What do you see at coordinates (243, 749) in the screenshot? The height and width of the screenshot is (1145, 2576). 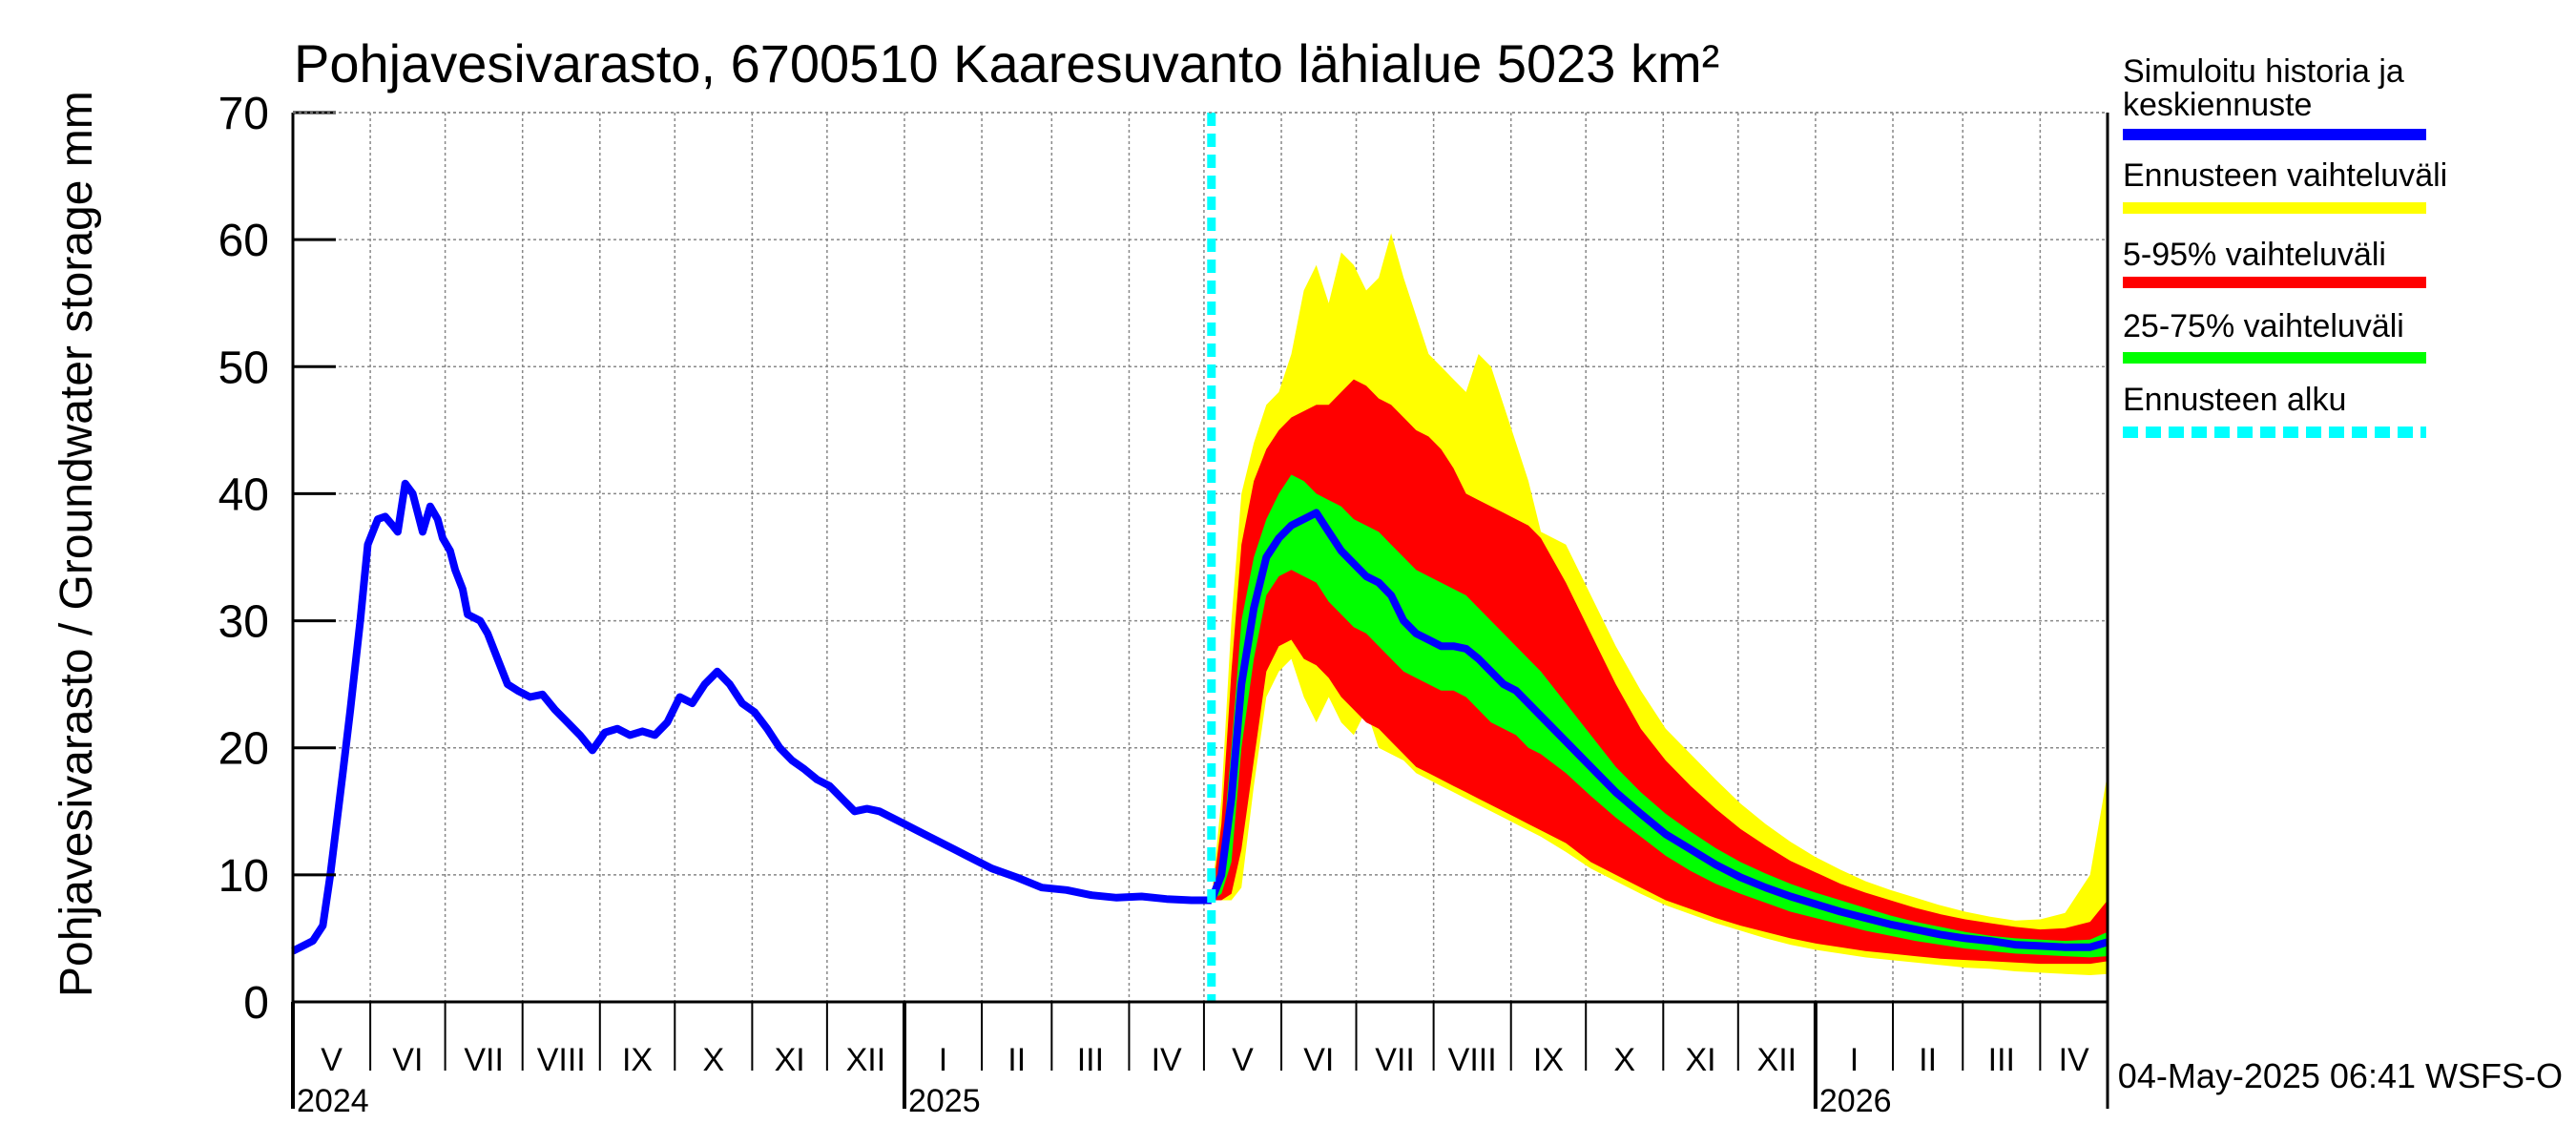 I see `y-tick-label: 20` at bounding box center [243, 749].